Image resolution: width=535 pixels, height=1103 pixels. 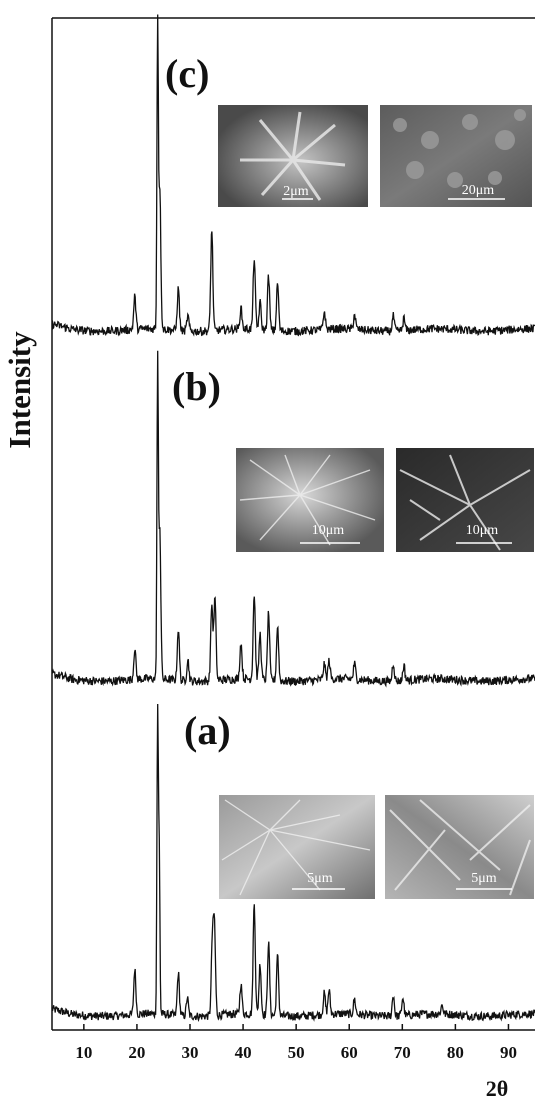 What do you see at coordinates (187, 73) in the screenshot?
I see `panel-label-c: (c)` at bounding box center [187, 73].